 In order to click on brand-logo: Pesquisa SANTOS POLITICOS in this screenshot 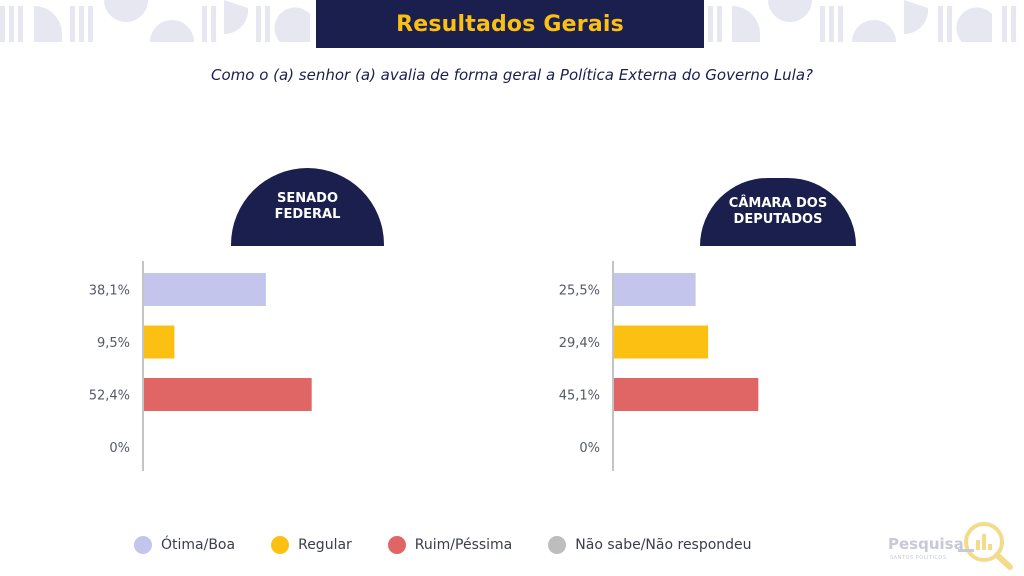, I will do `click(953, 545)`.